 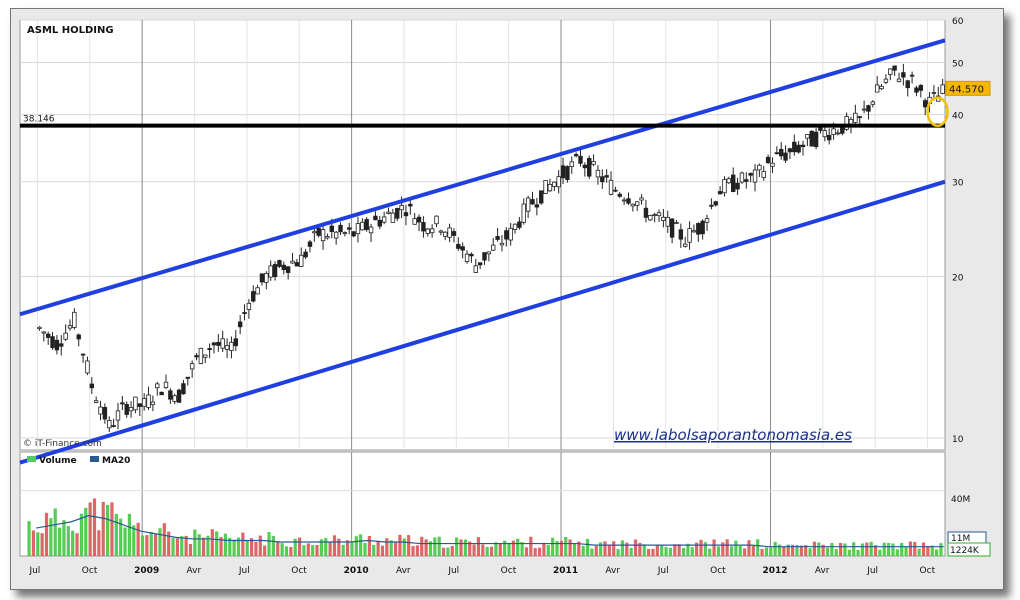 I want to click on volume-legend-label: Volume, so click(x=58, y=461).